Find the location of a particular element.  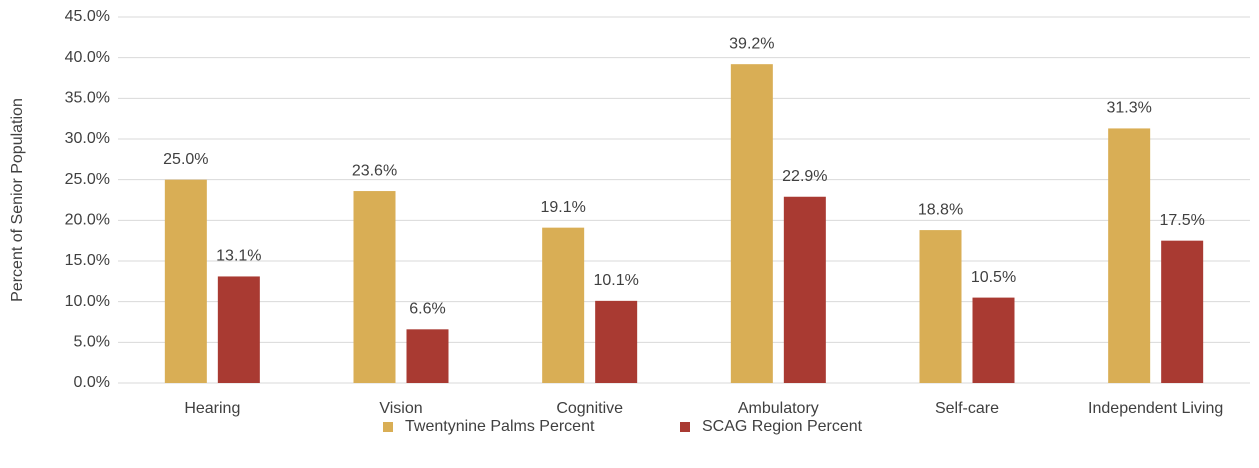

y-tick-label: 25.0% is located at coordinates (87, 179).